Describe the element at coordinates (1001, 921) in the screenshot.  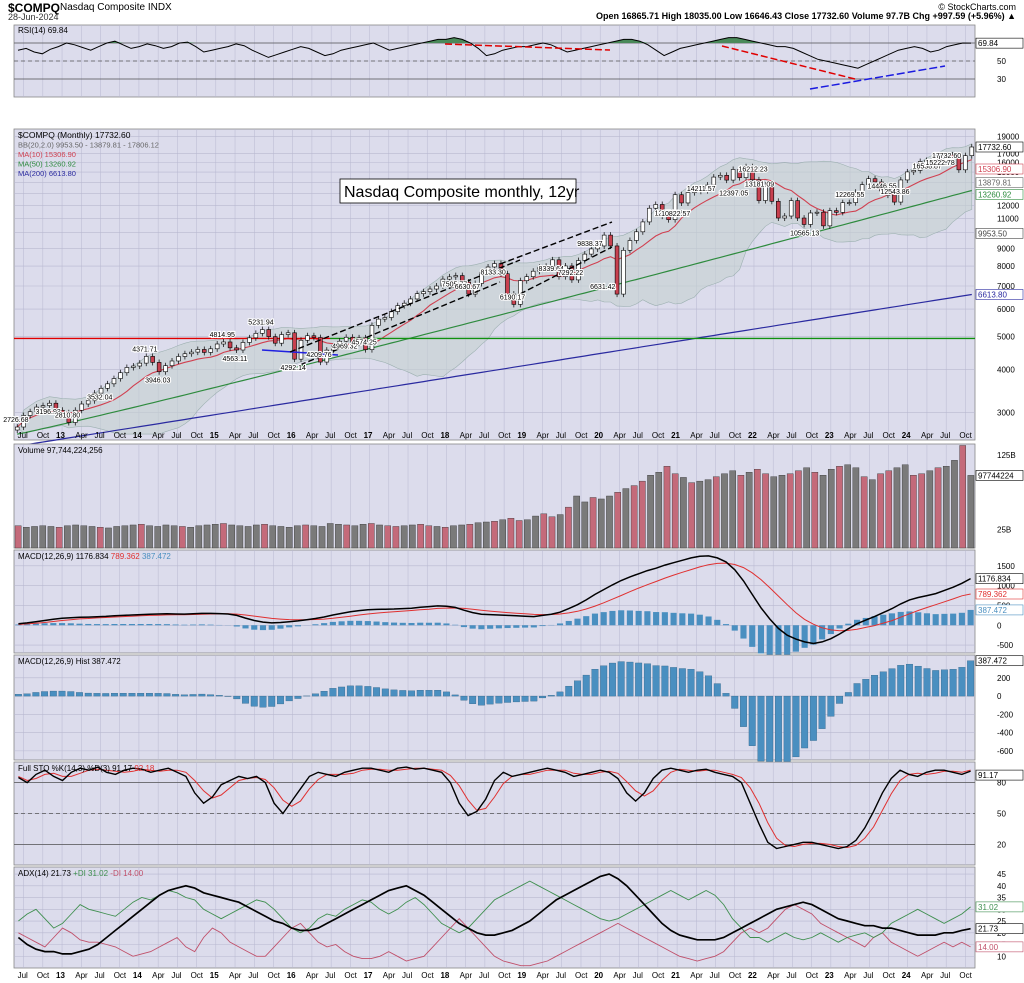
I see `adx-ytick-label: 25` at that location.